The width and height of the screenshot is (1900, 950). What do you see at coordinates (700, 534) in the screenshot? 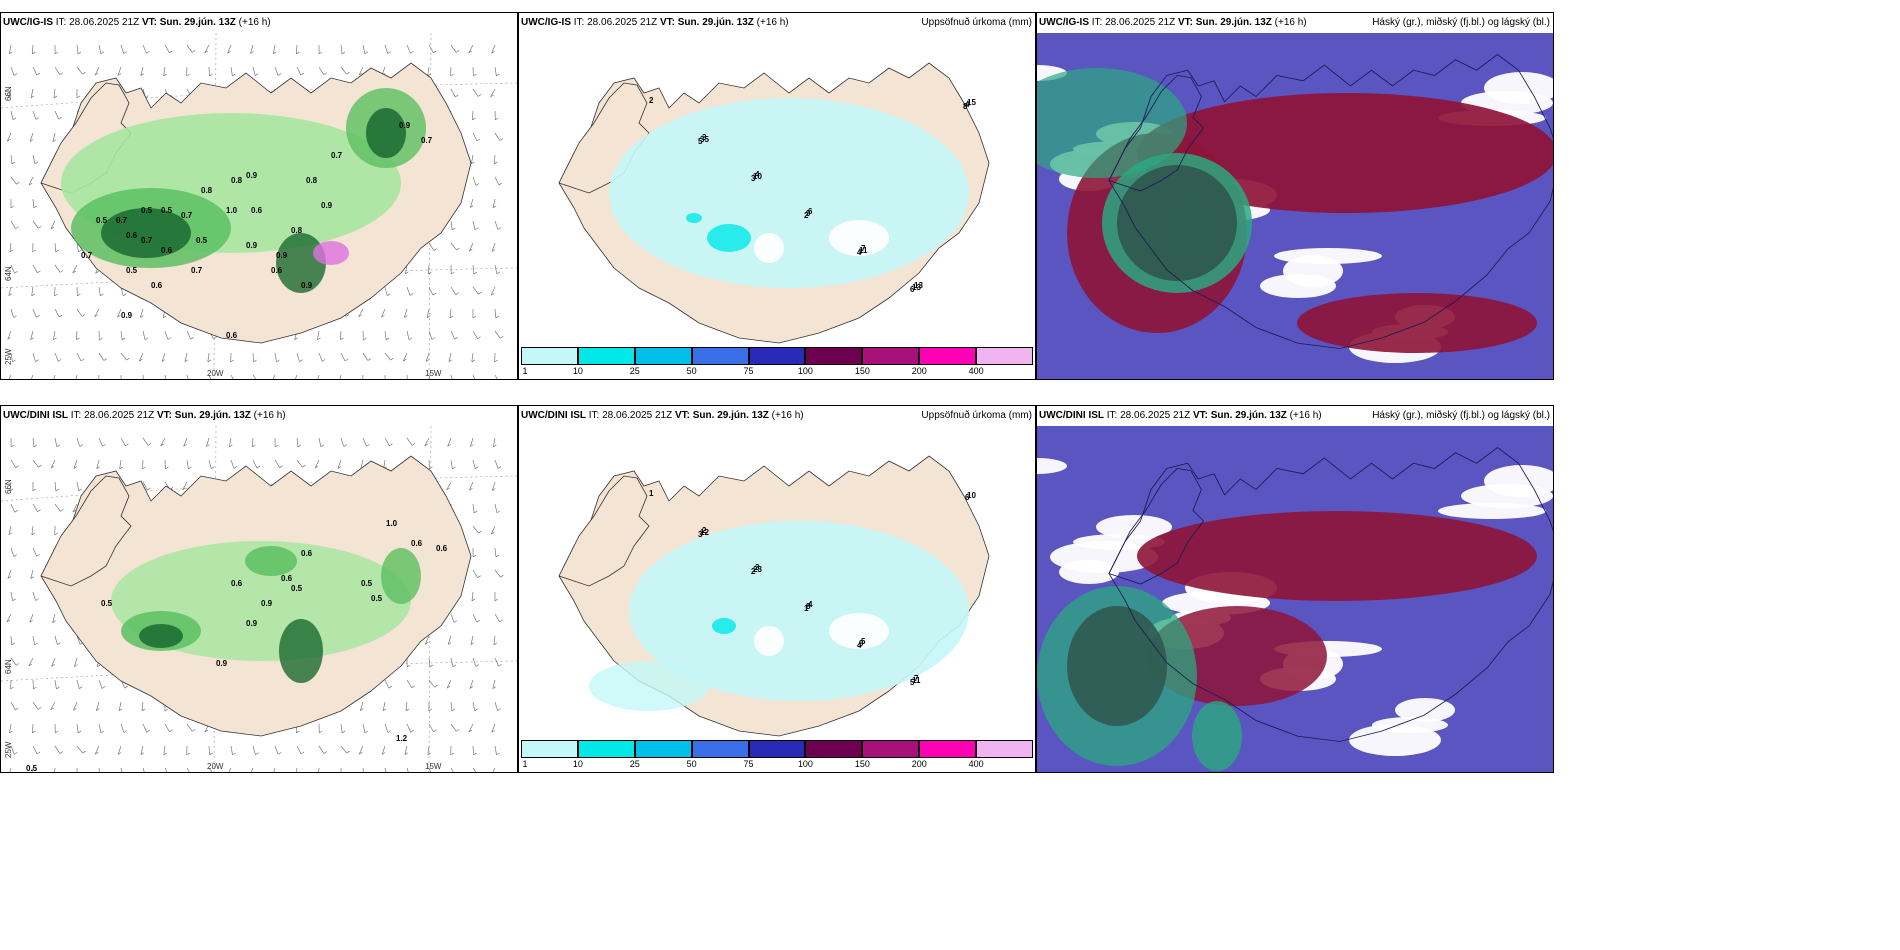
I see `value-label: 3` at bounding box center [700, 534].